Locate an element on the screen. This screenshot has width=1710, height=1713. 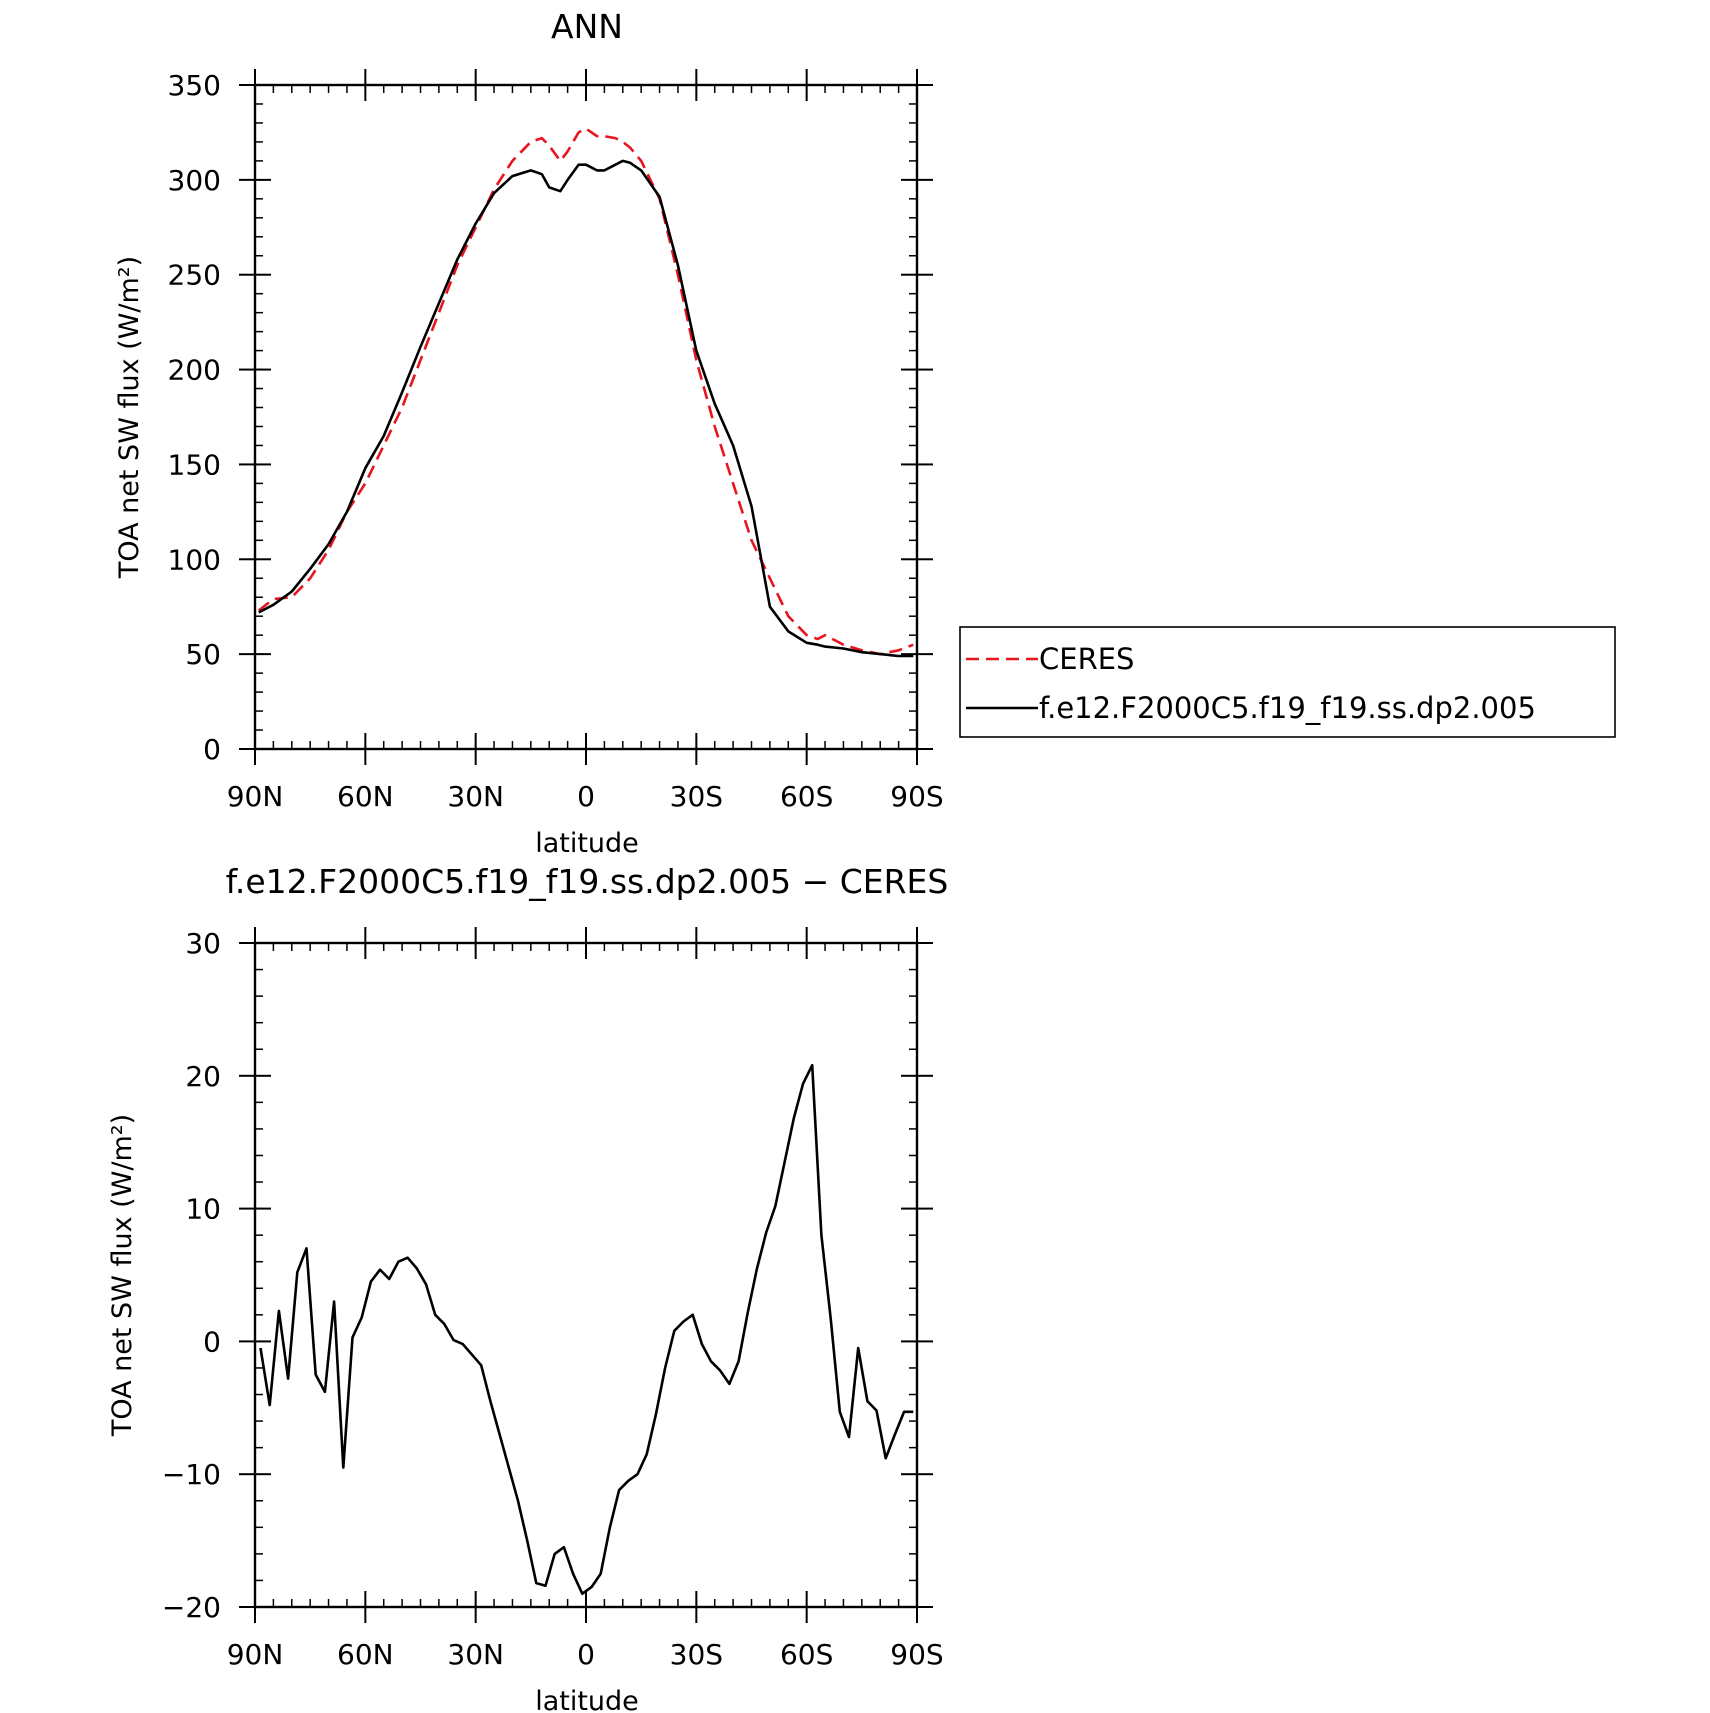
legend: CERES f.e12.F2000C5.f19_f19.ss.dp2.005 is located at coordinates (1287, 682).